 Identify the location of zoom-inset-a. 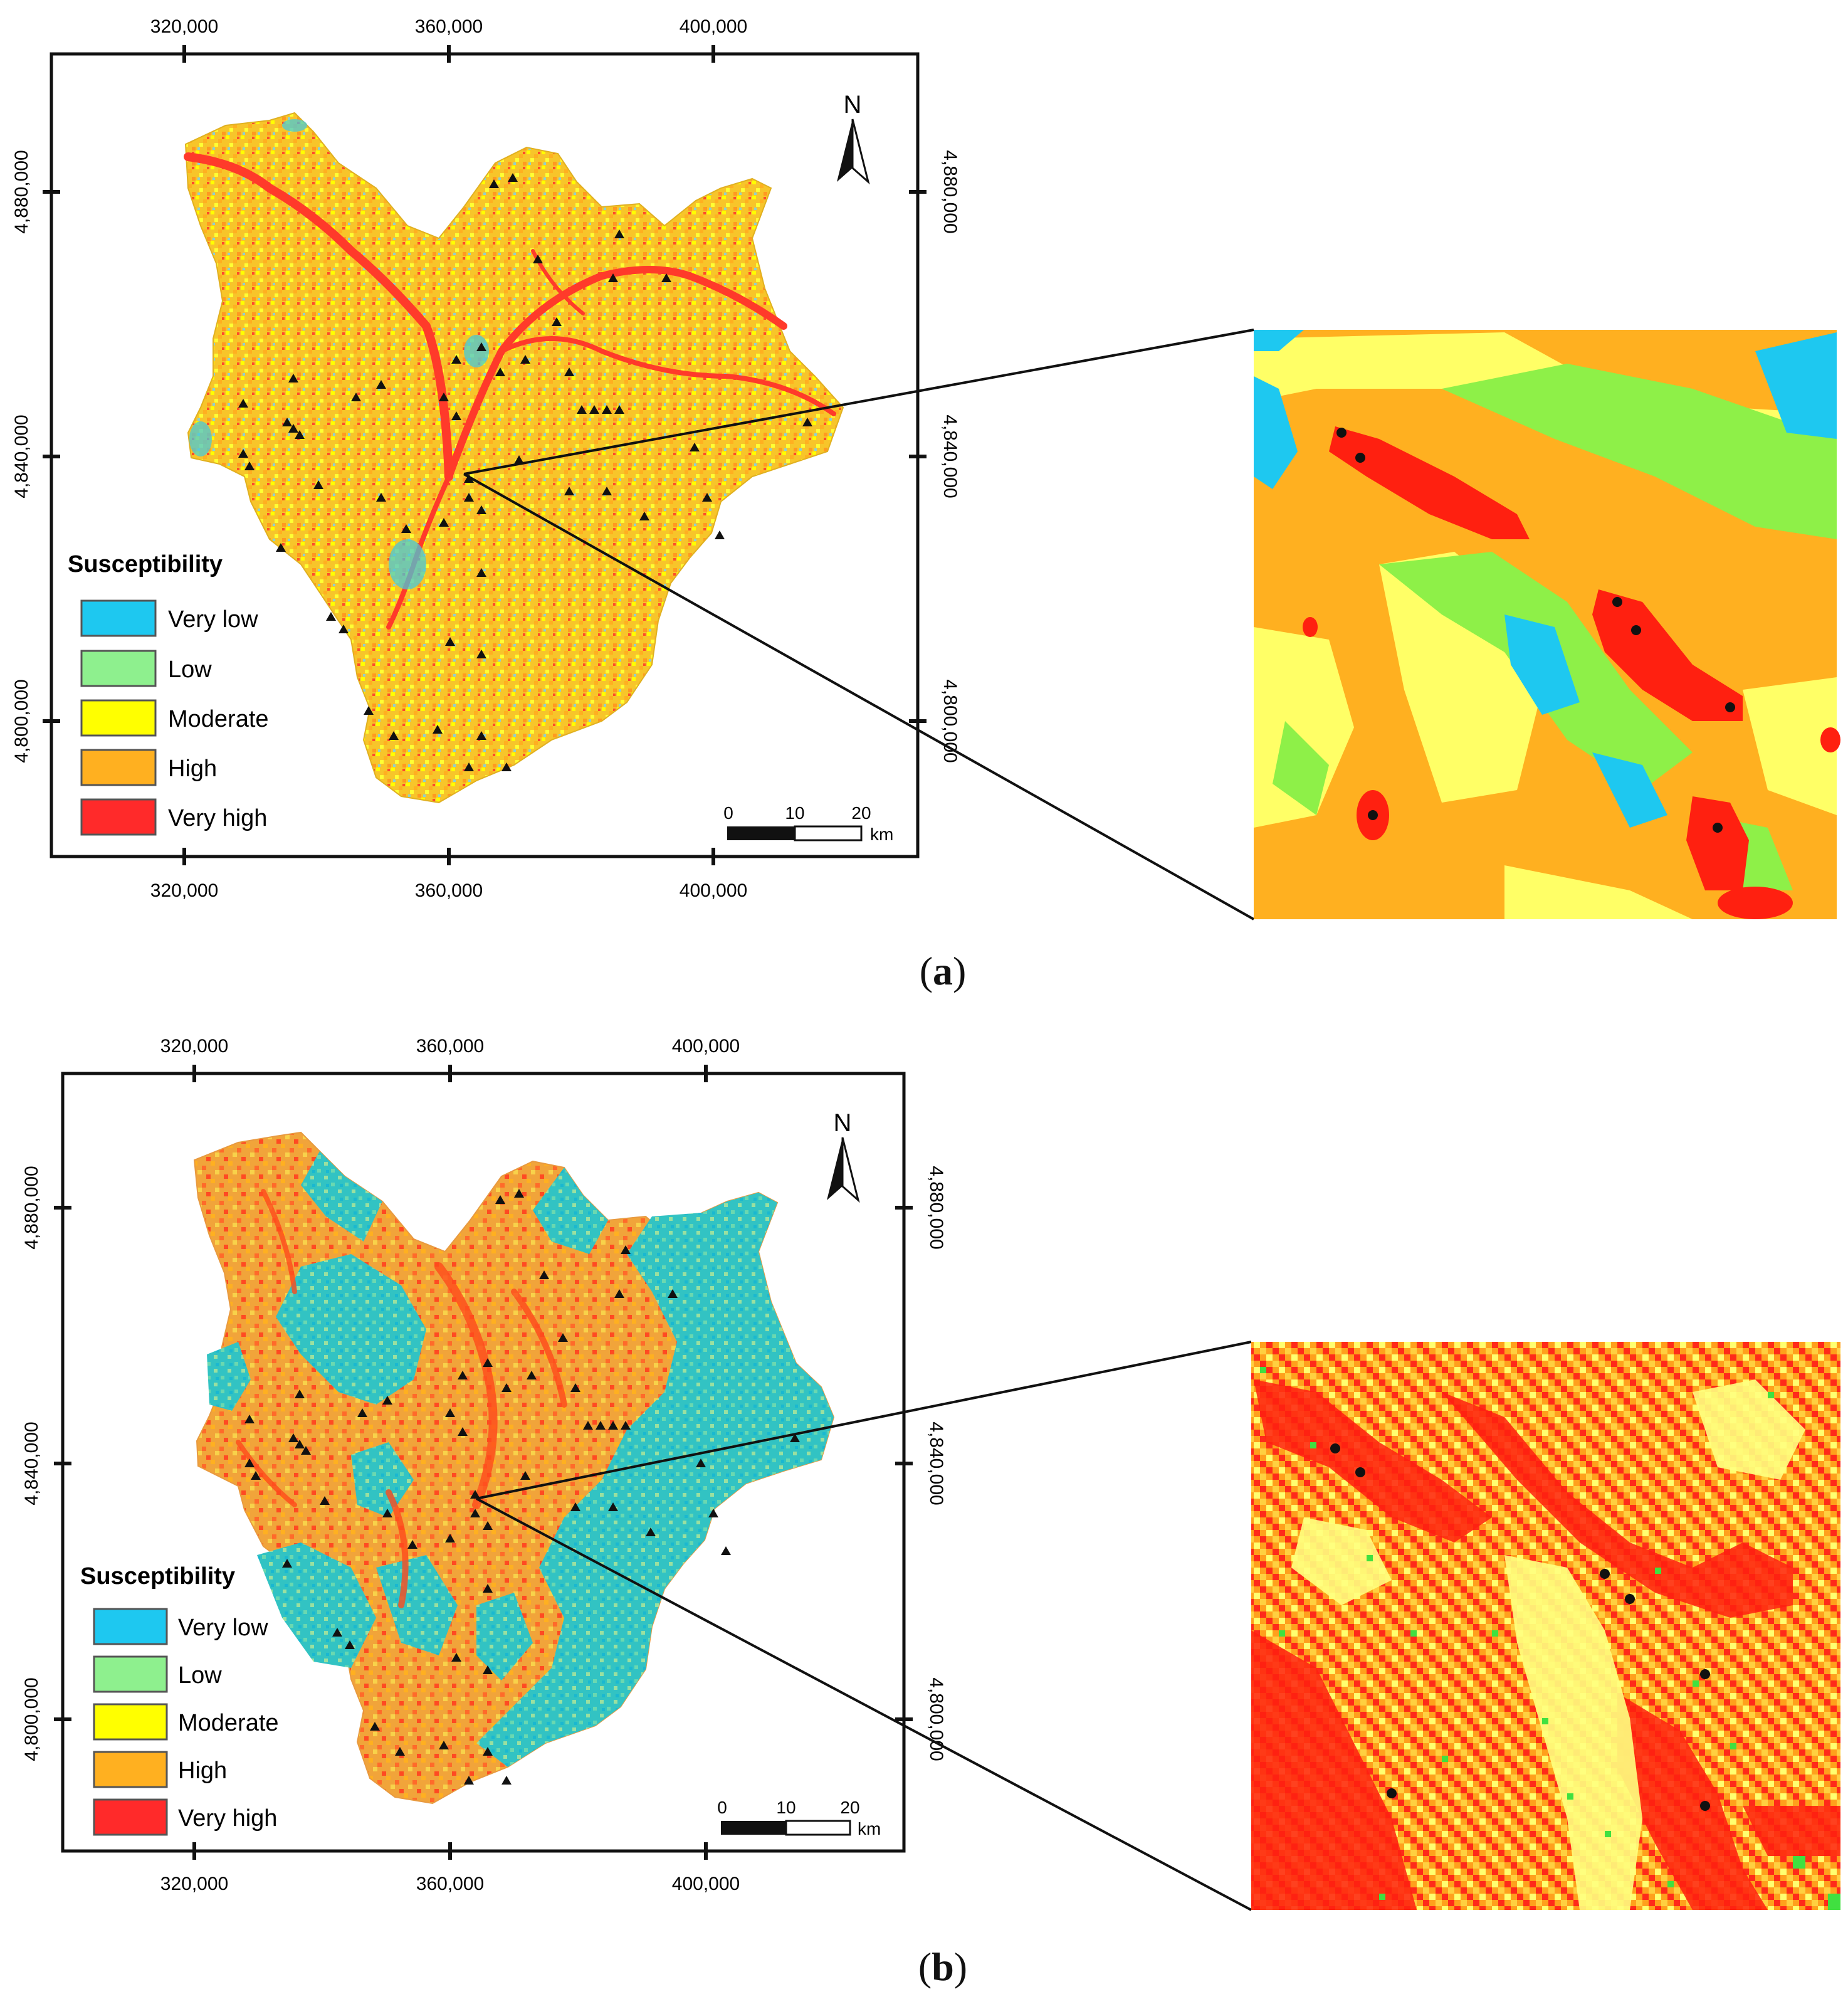
(1547, 624).